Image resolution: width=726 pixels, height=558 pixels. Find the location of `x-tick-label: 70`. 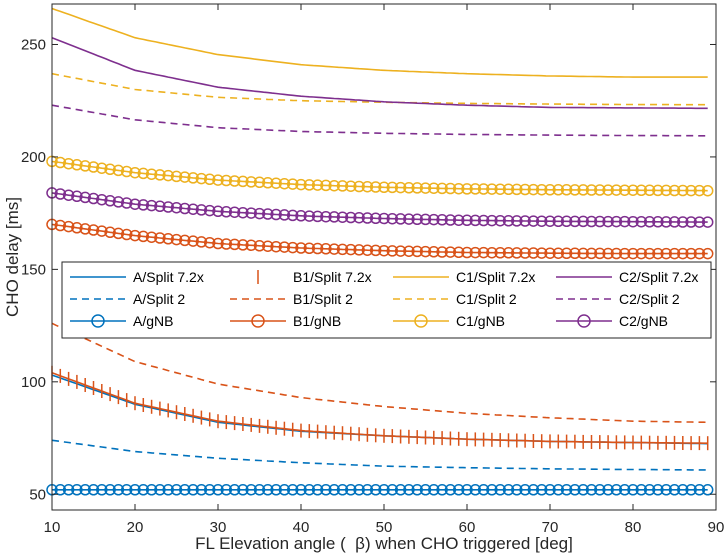

x-tick-label: 70 is located at coordinates (550, 527).